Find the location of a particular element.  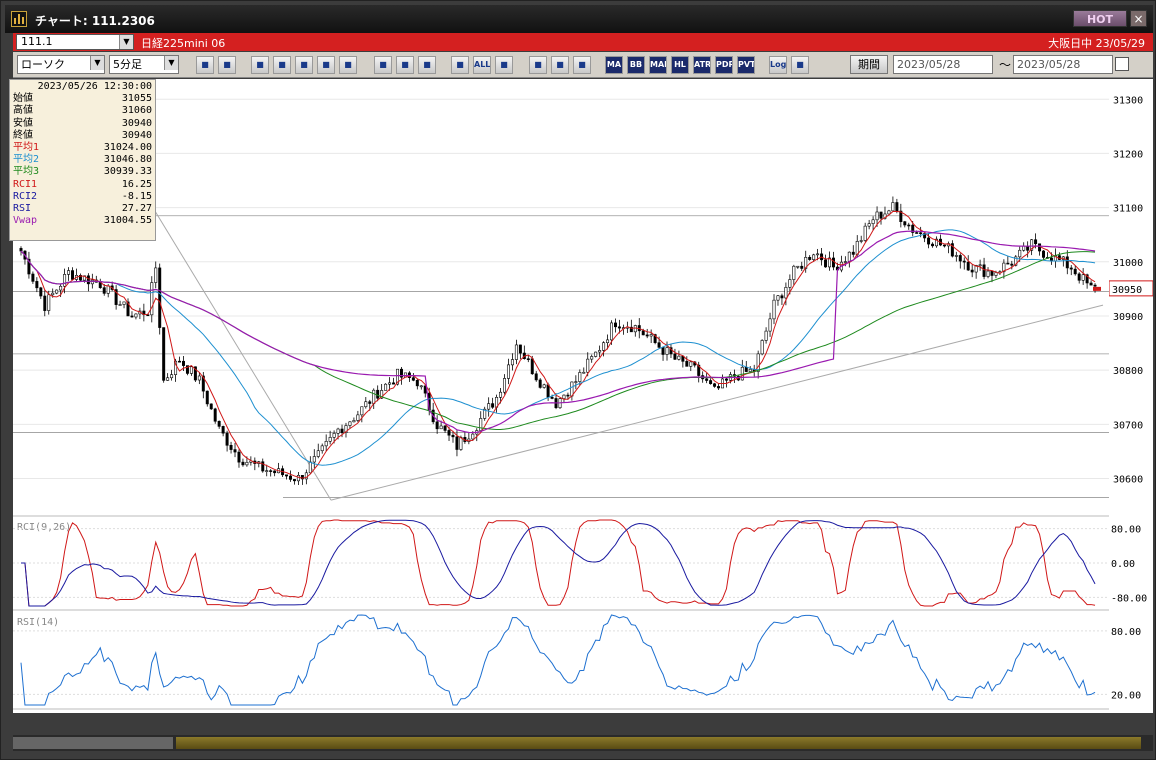

info-row: 終値 30940 is located at coordinates (82, 136).